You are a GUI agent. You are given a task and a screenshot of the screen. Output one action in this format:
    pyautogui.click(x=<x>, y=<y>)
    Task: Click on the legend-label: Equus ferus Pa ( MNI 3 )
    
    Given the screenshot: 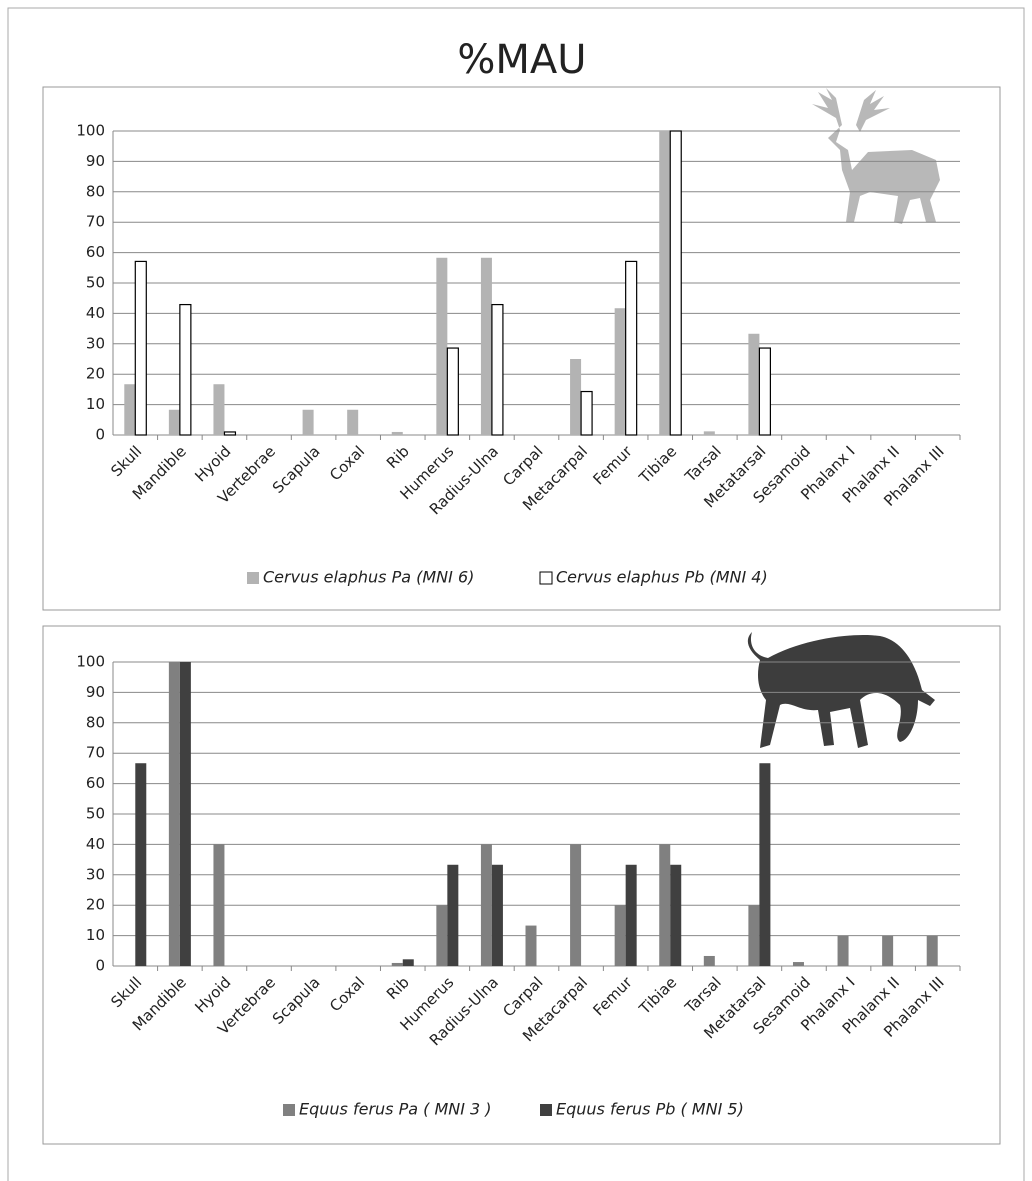 What is the action you would take?
    pyautogui.click(x=395, y=1109)
    